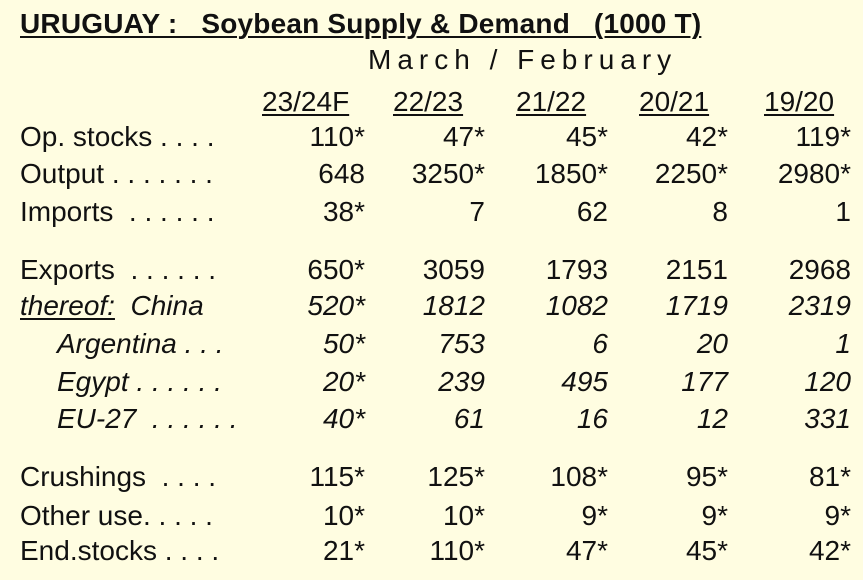  Describe the element at coordinates (579, 476) in the screenshot. I see `cell: 108*` at that location.